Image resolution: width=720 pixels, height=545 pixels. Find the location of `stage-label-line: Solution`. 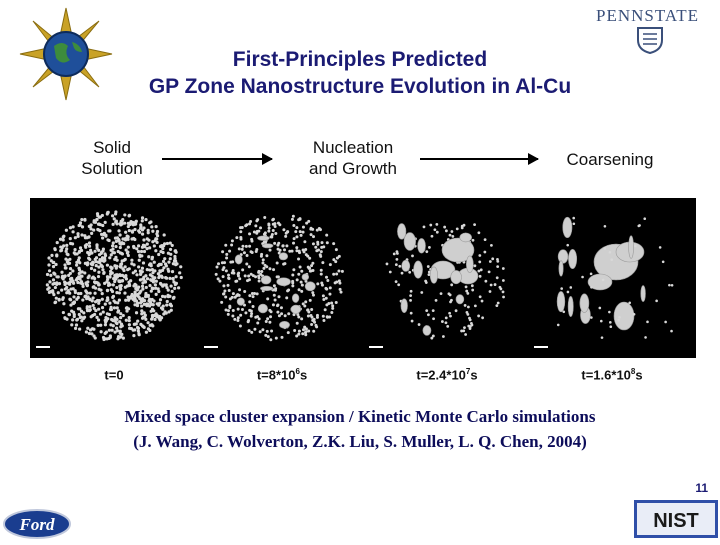

stage-label-line: Solution is located at coordinates (112, 168).